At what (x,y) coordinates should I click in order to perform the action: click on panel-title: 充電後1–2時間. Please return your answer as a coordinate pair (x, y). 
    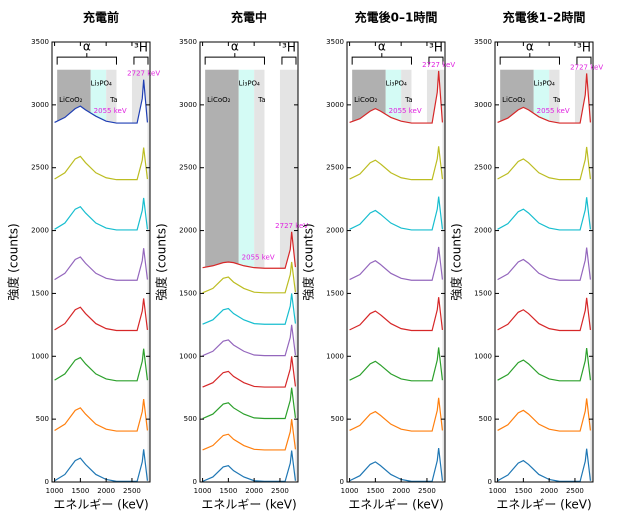
    Looking at the image, I should click on (544, 17).